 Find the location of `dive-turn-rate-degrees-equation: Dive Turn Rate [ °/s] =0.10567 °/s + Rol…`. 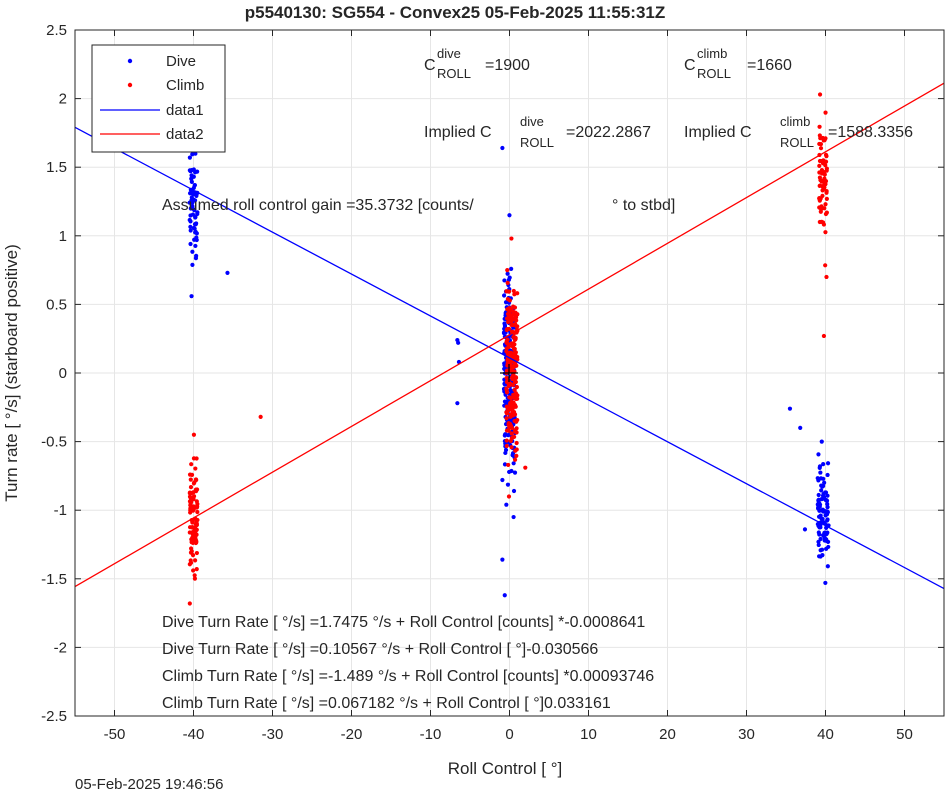

dive-turn-rate-degrees-equation: Dive Turn Rate [ °/s] =0.10567 °/s + Rol… is located at coordinates (380, 649).